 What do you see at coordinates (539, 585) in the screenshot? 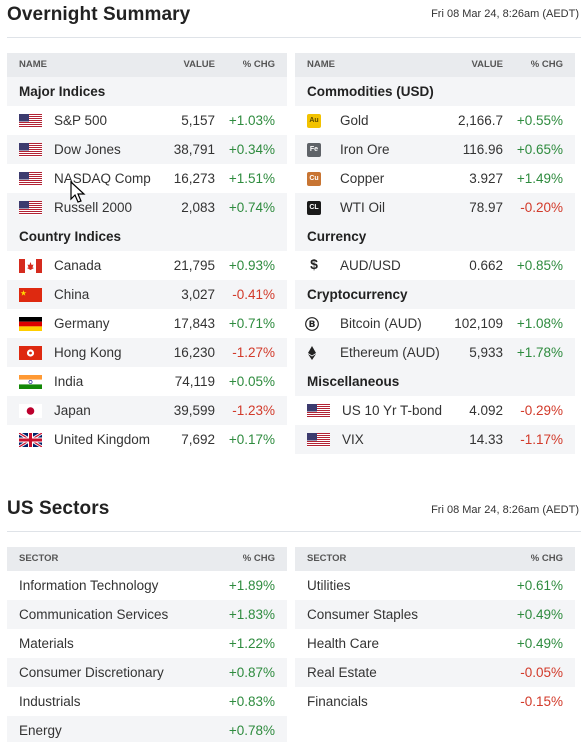
I see `sector-change: +0.61%` at bounding box center [539, 585].